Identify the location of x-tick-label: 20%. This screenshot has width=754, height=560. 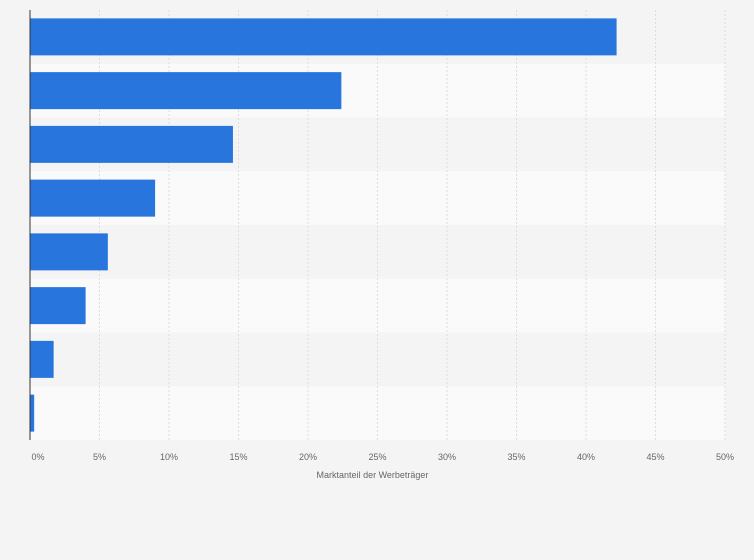
(308, 457).